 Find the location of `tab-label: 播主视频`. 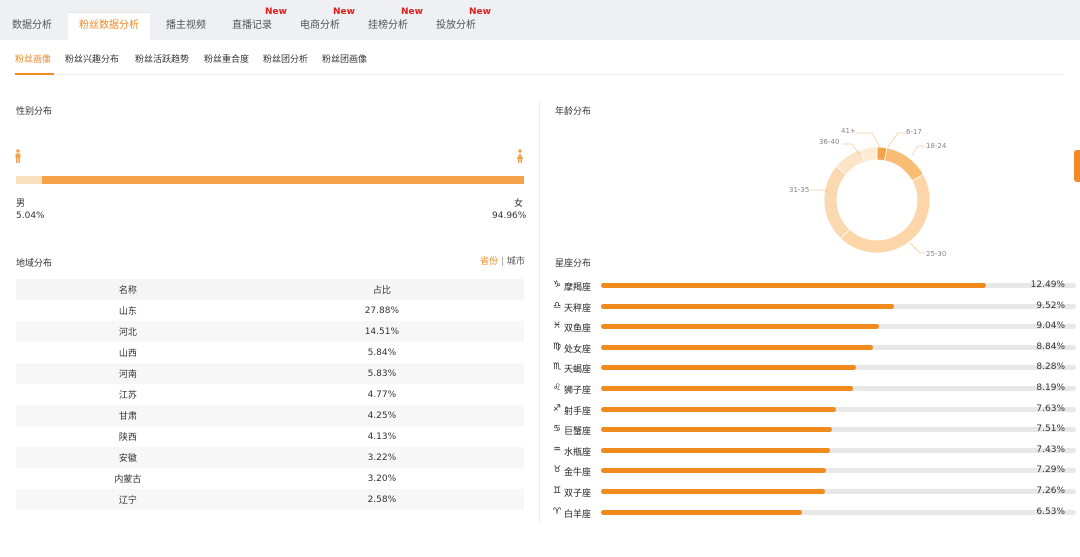

tab-label: 播主视频 is located at coordinates (186, 25).